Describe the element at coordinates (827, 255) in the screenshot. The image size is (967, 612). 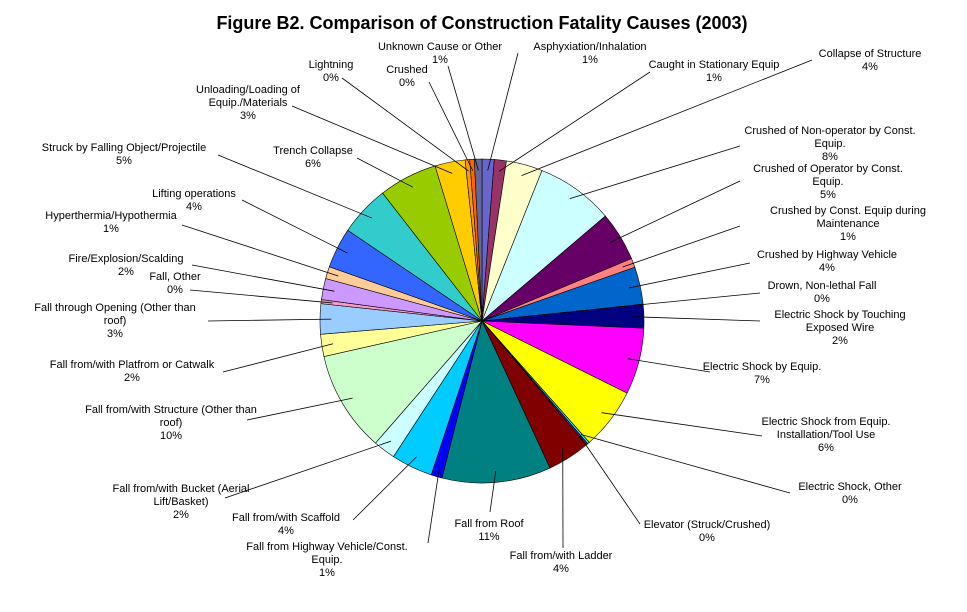
I see `slice-label-line: Crushed by Highway Vehicle` at that location.